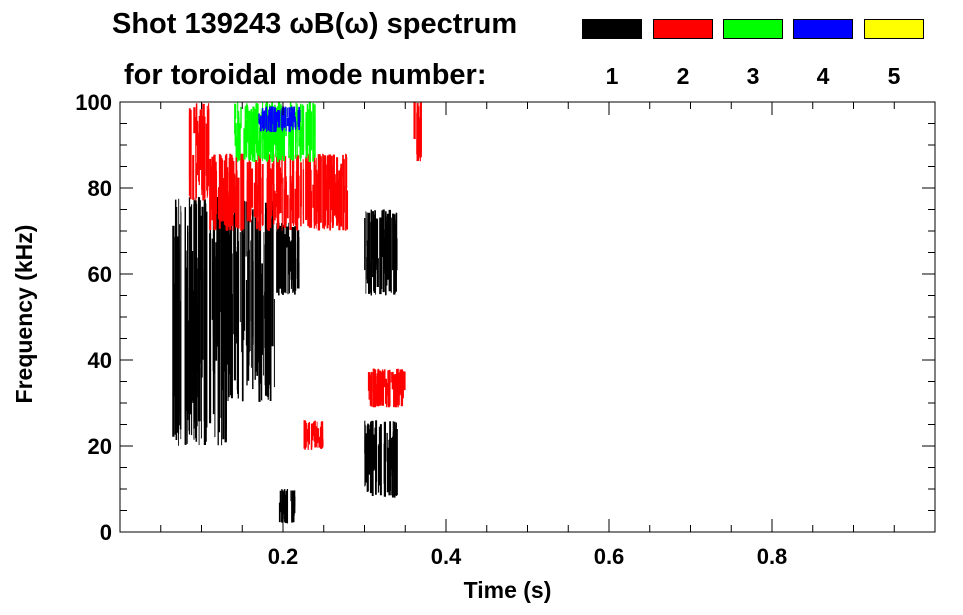 The image size is (963, 615). I want to click on y-tick-label: 0, so click(106, 532).